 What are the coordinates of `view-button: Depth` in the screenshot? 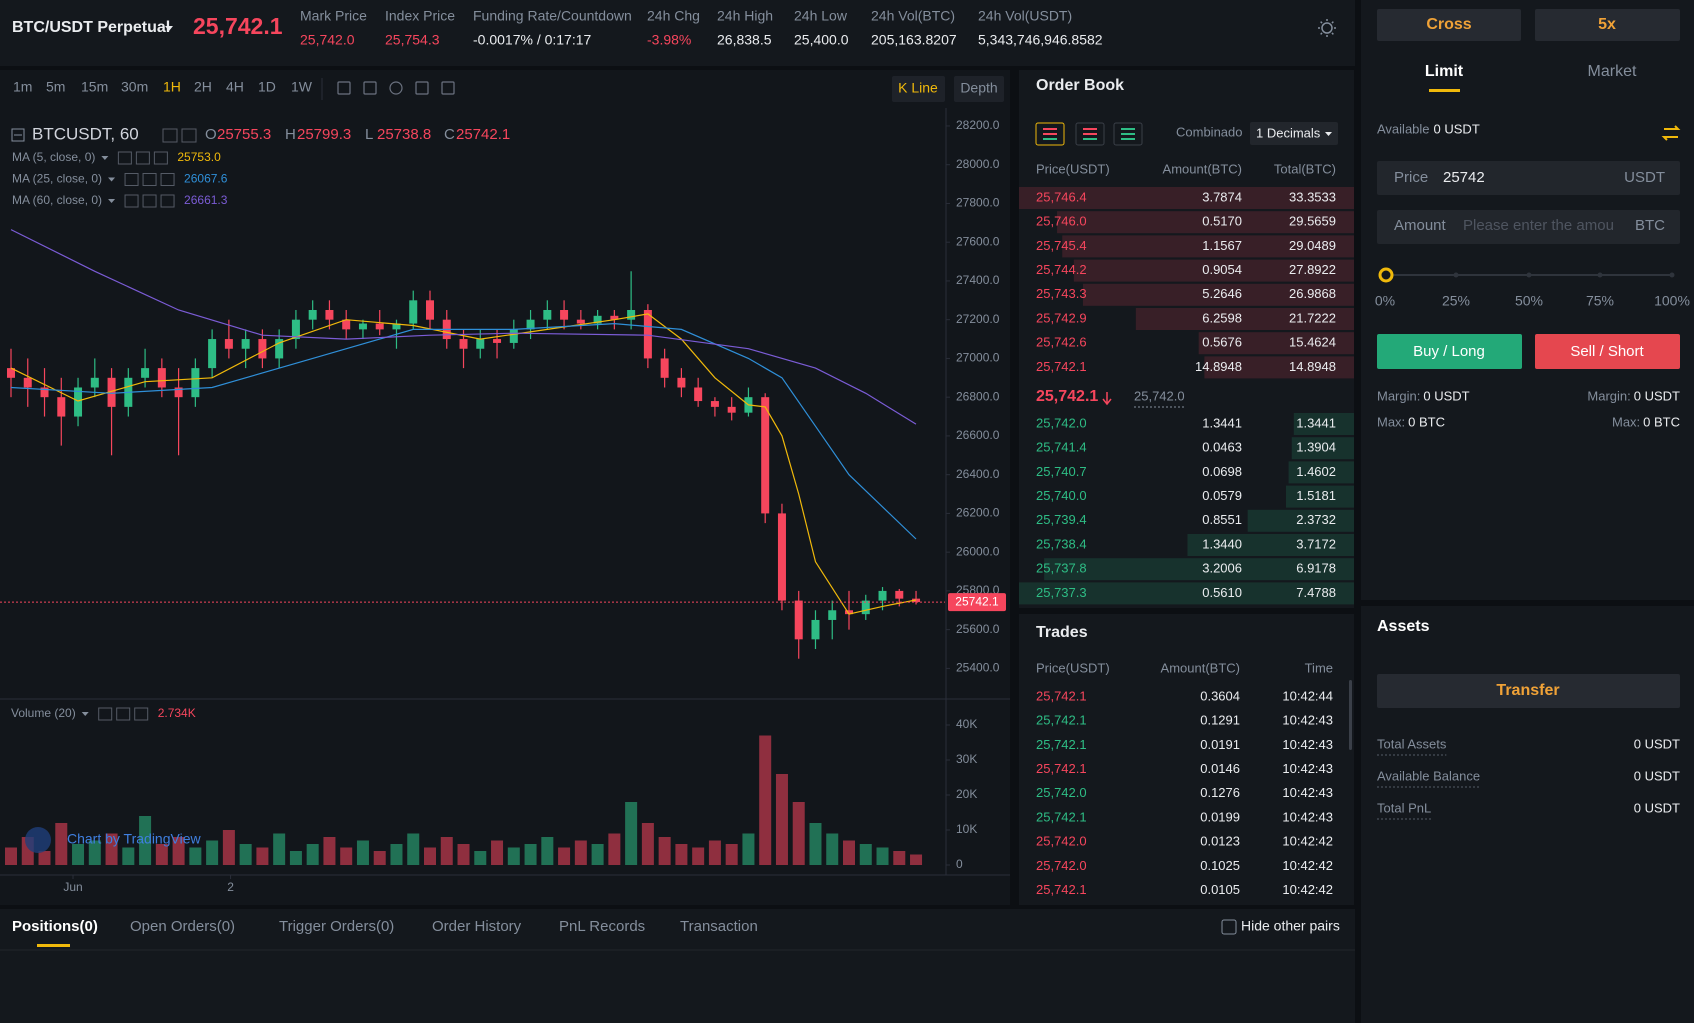 It's located at (978, 88).